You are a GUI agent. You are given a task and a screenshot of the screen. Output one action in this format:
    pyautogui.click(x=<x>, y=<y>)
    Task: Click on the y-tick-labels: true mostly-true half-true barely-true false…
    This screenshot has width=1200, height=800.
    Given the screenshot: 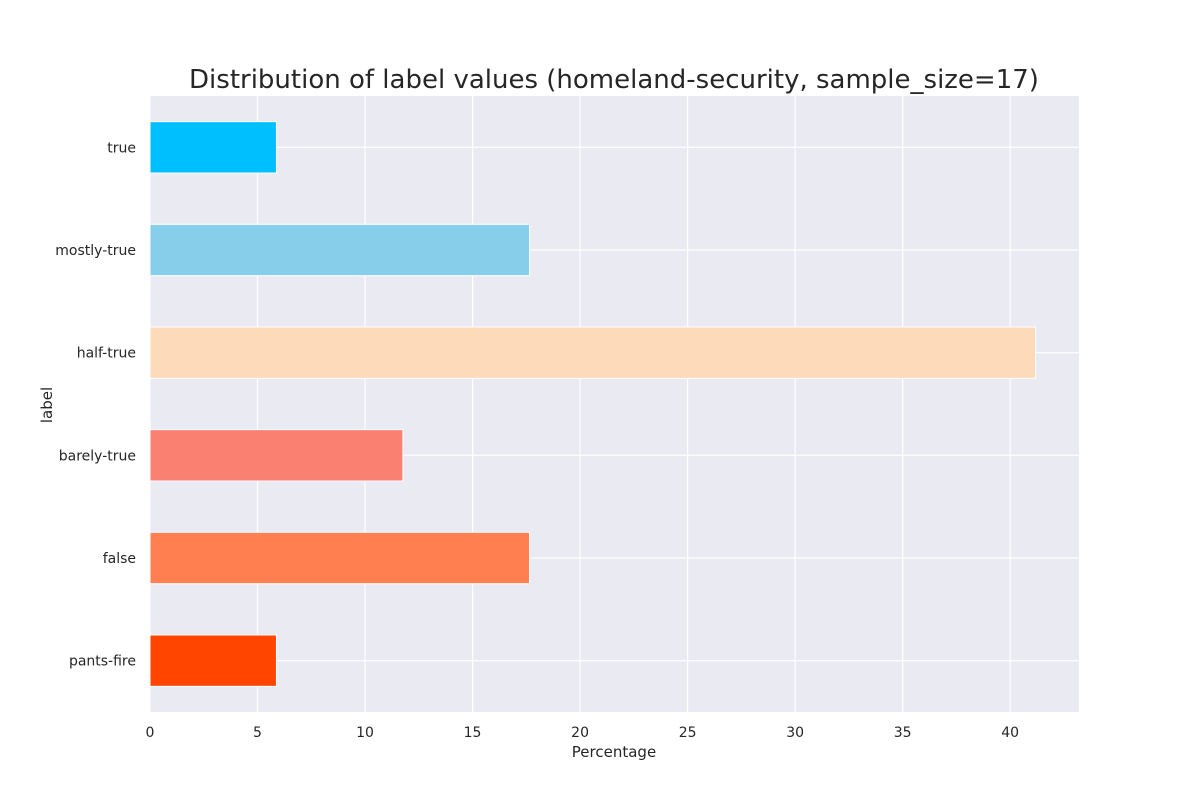 What is the action you would take?
    pyautogui.click(x=95, y=404)
    